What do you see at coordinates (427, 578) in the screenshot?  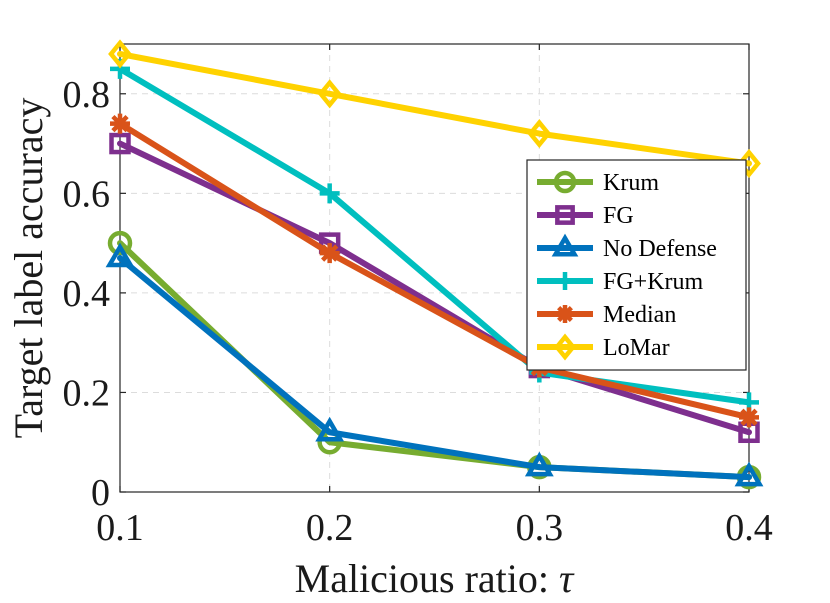 I see `x-axis-label-text: Malicious ratio:` at bounding box center [427, 578].